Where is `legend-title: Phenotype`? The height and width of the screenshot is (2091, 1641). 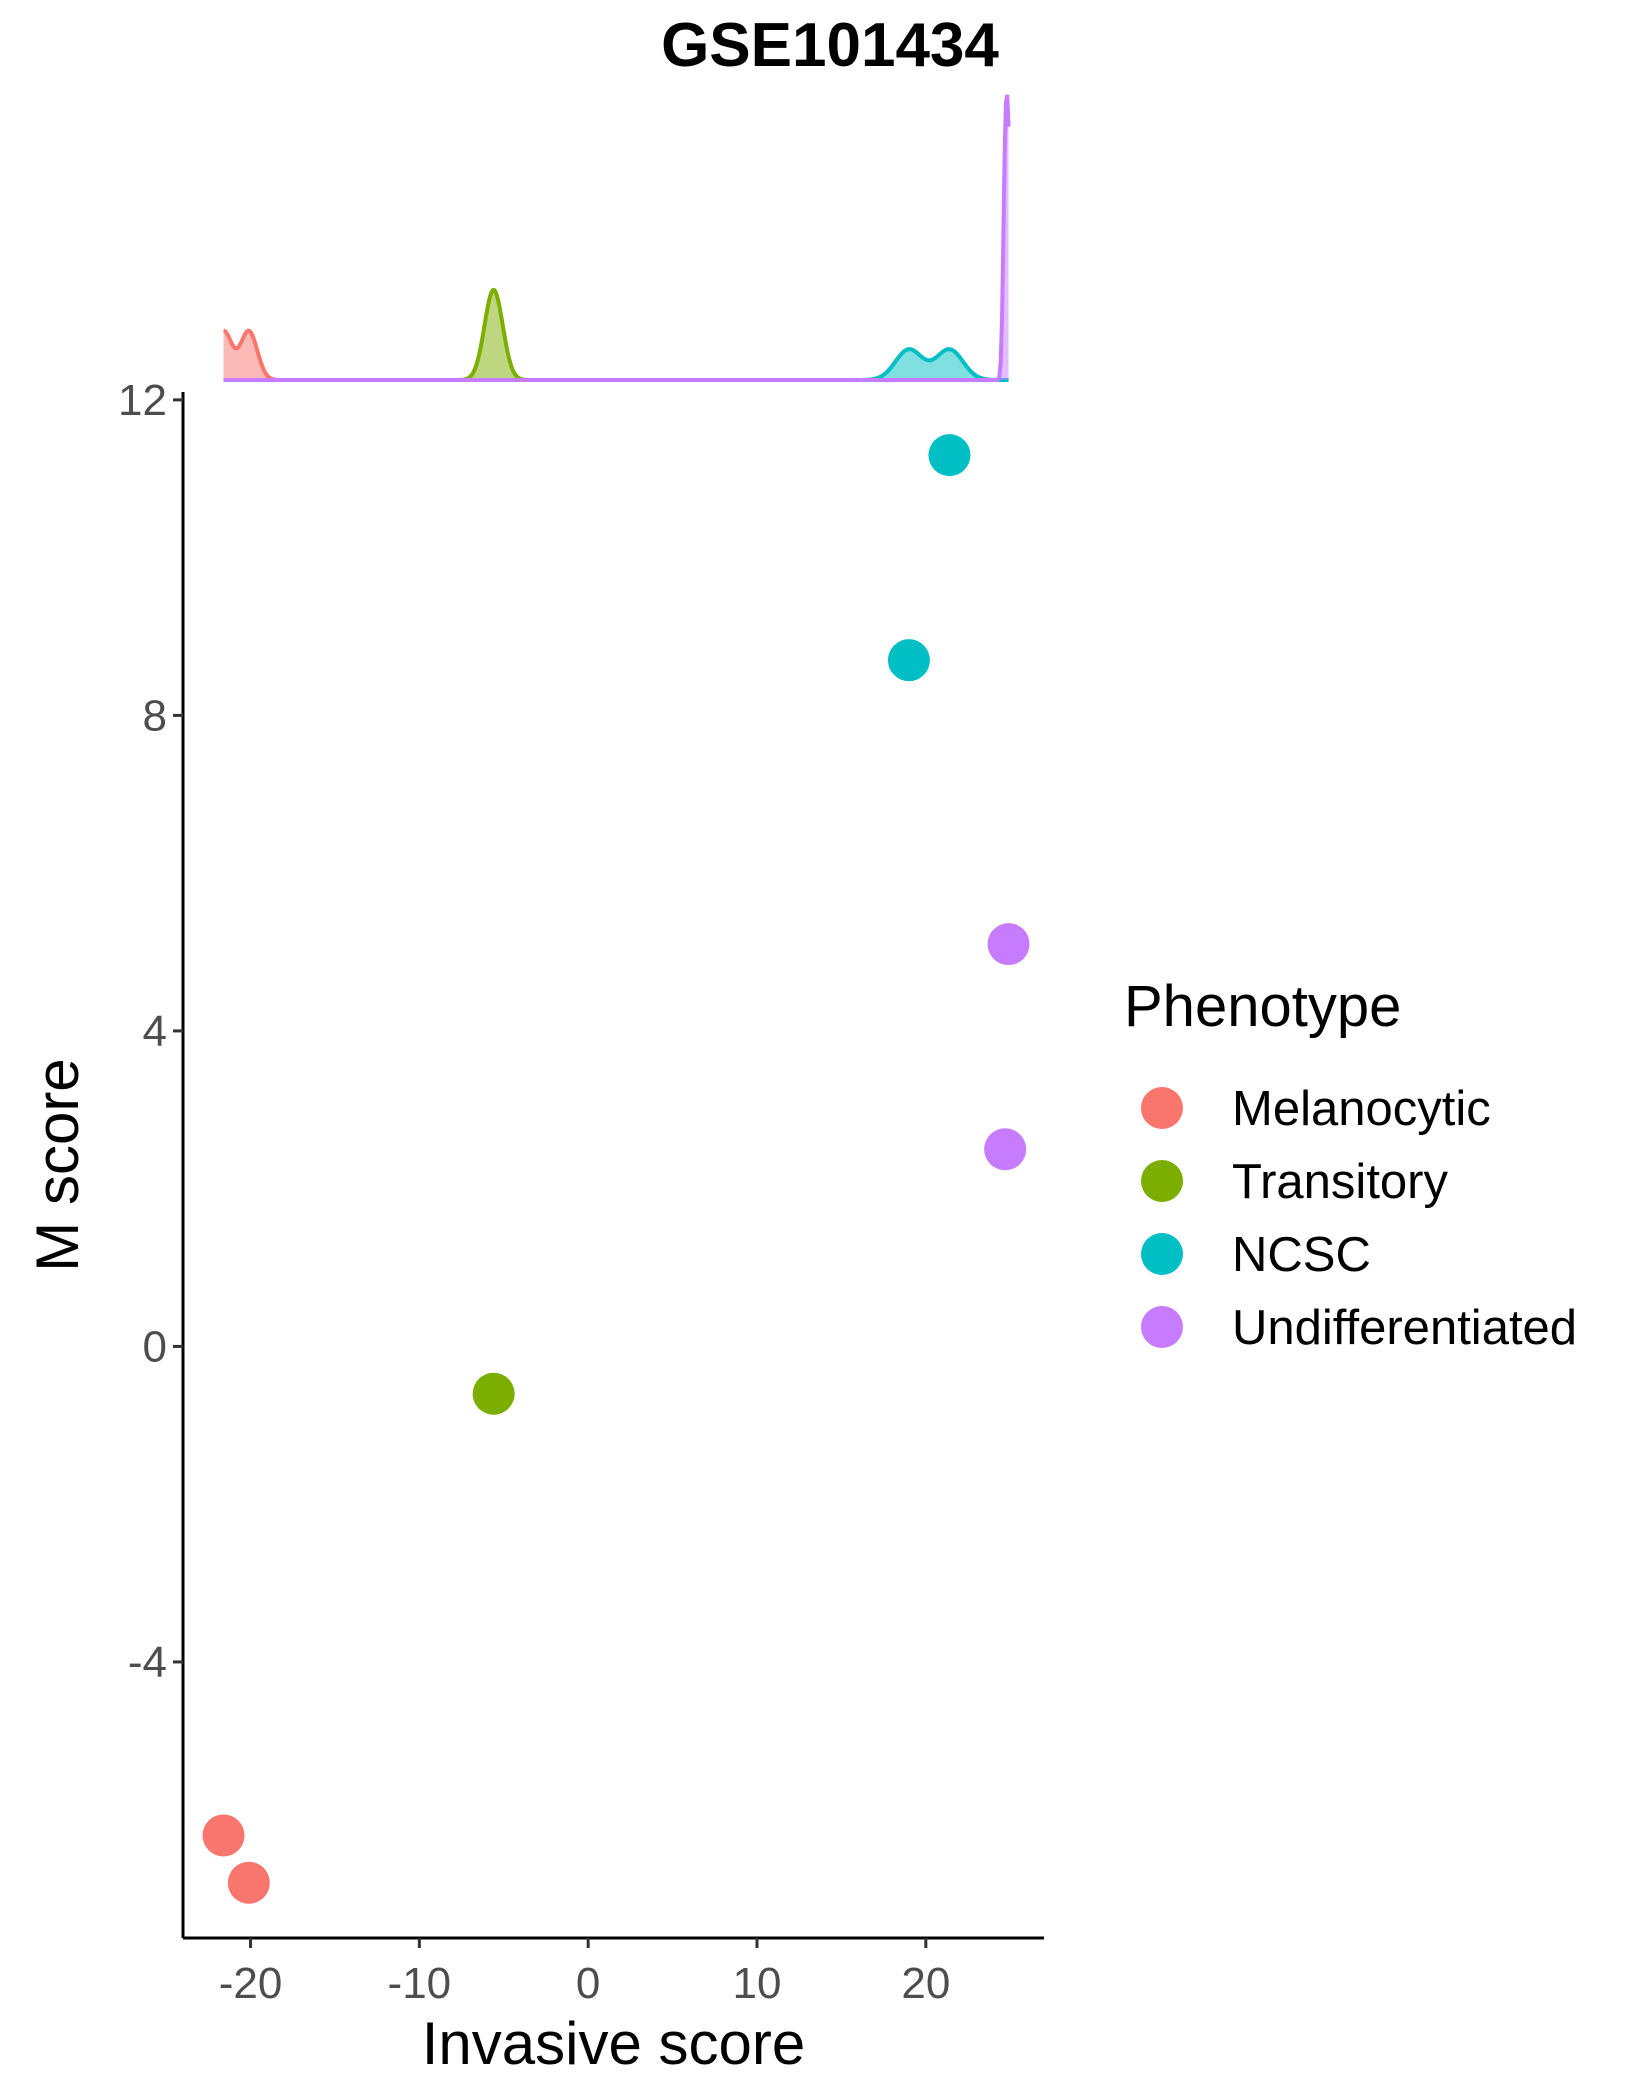 legend-title: Phenotype is located at coordinates (1262, 1006).